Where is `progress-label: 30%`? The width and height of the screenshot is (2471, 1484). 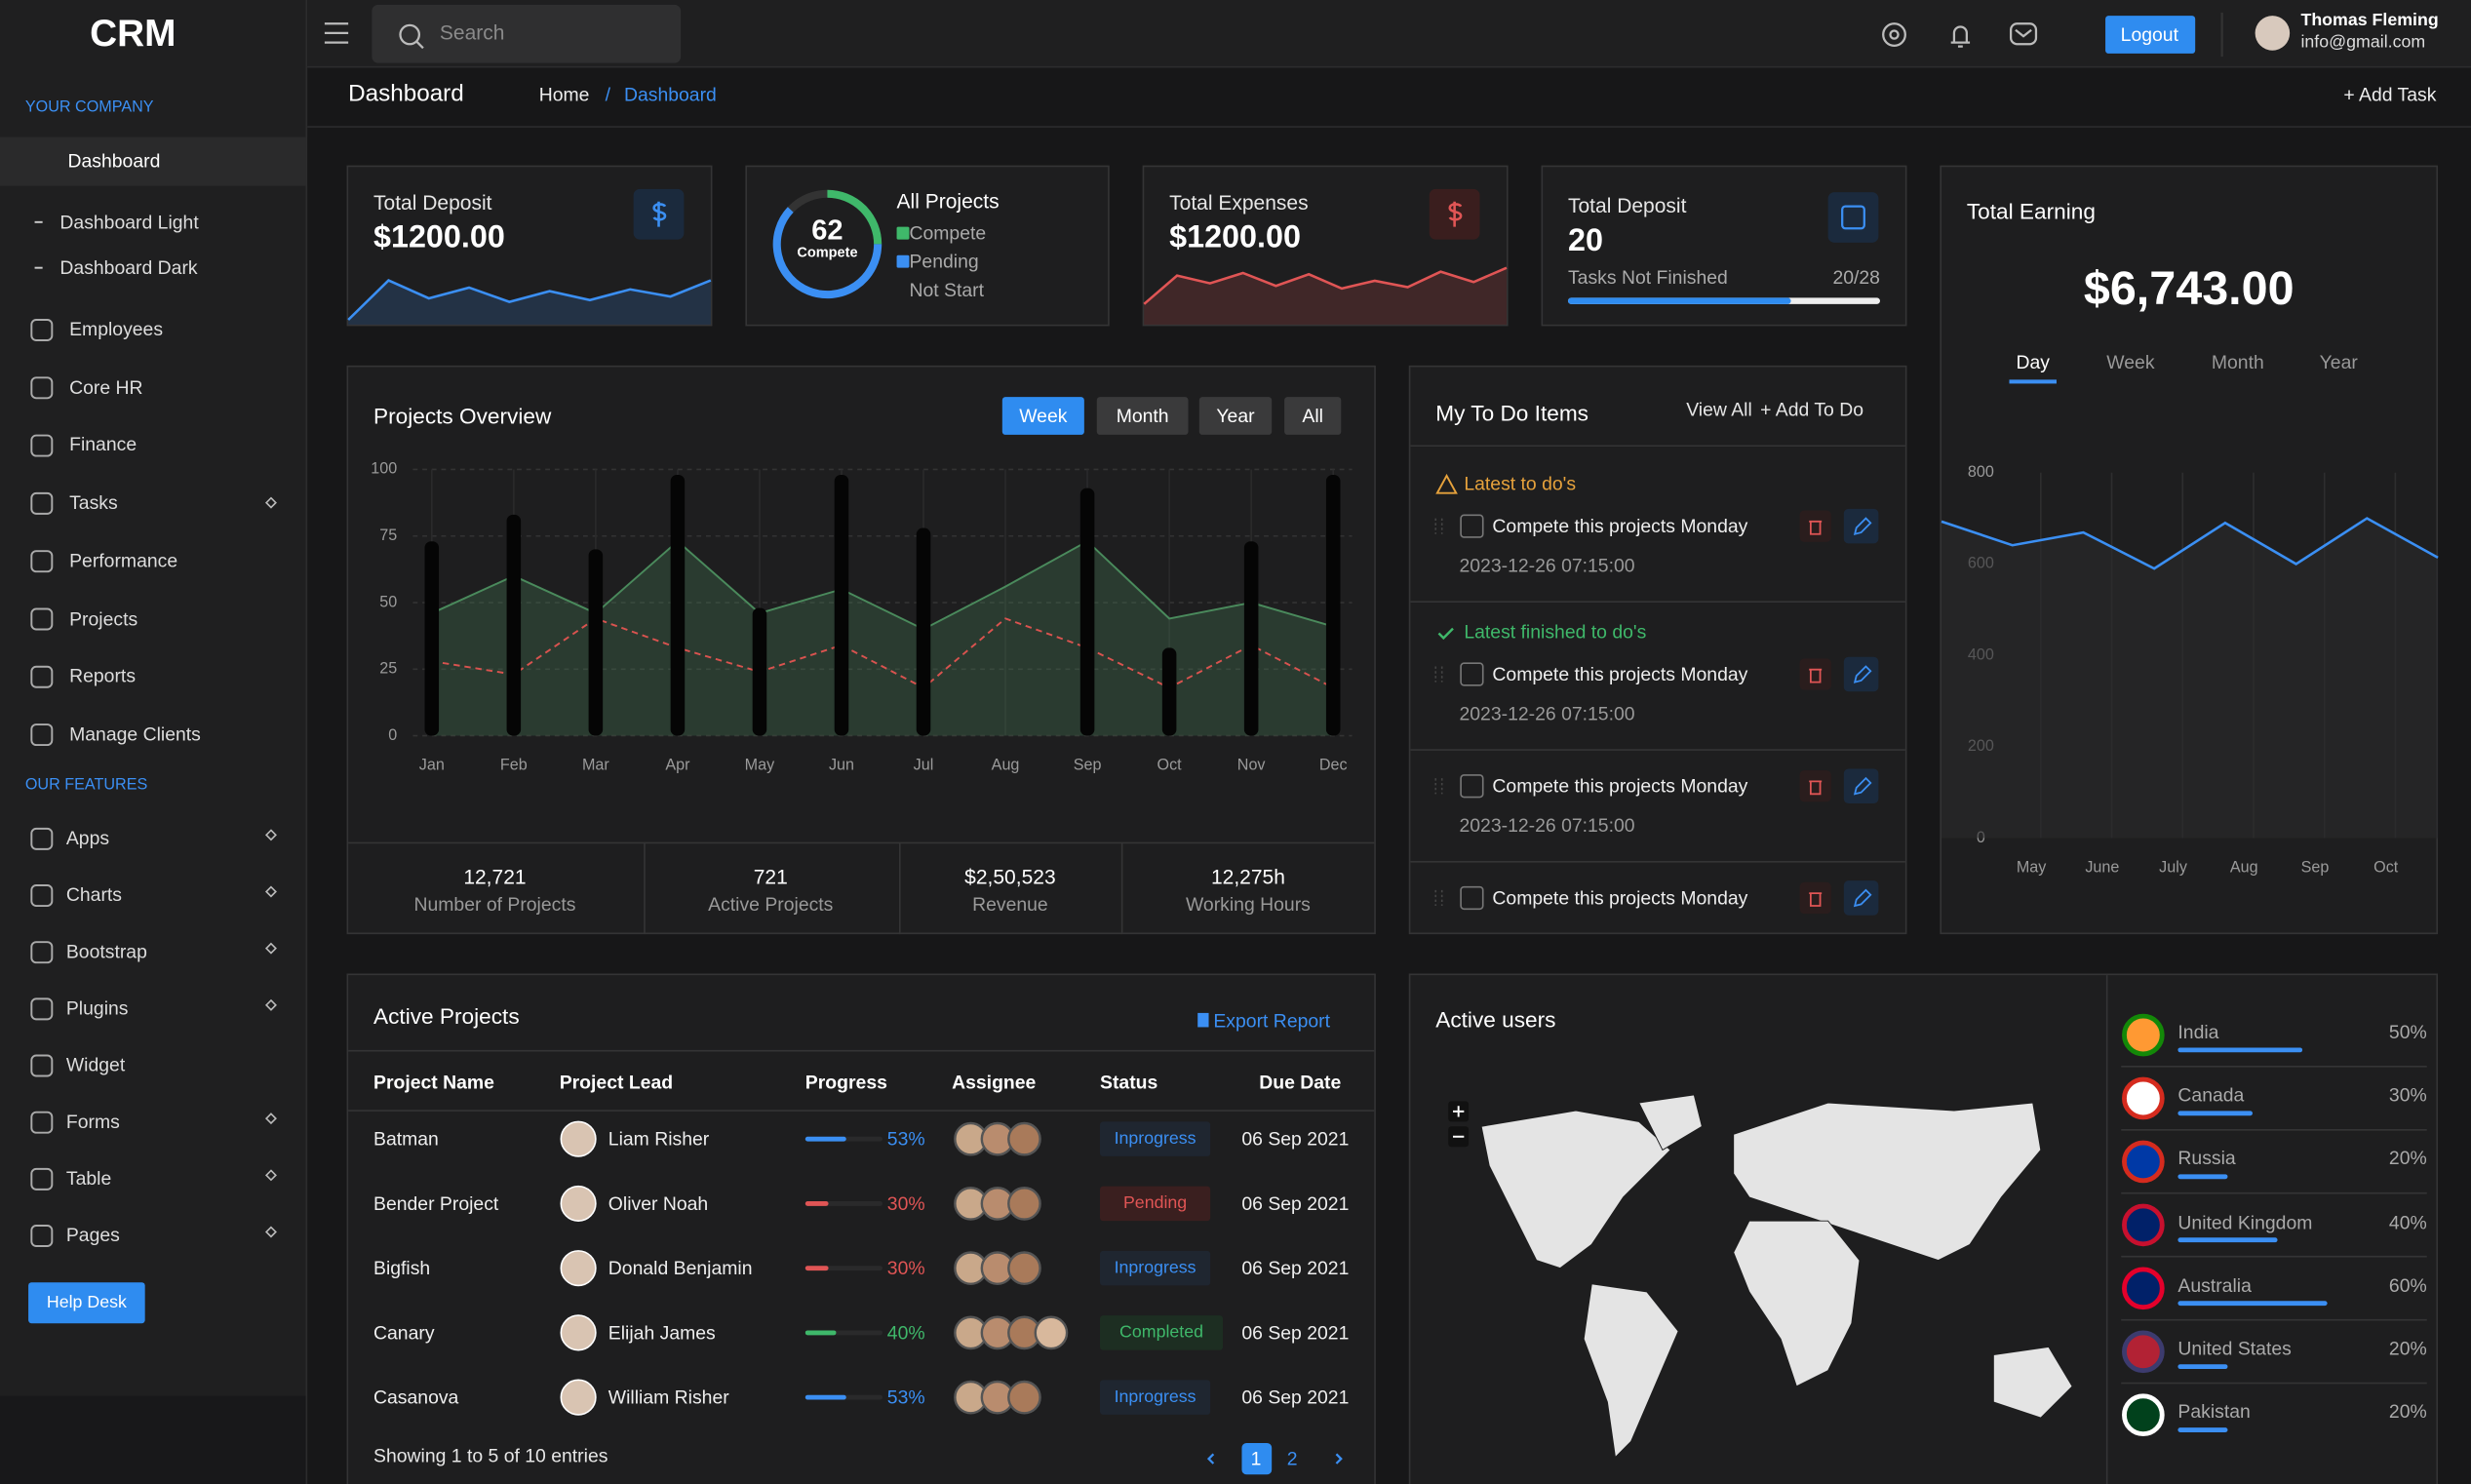 progress-label: 30% is located at coordinates (905, 1268).